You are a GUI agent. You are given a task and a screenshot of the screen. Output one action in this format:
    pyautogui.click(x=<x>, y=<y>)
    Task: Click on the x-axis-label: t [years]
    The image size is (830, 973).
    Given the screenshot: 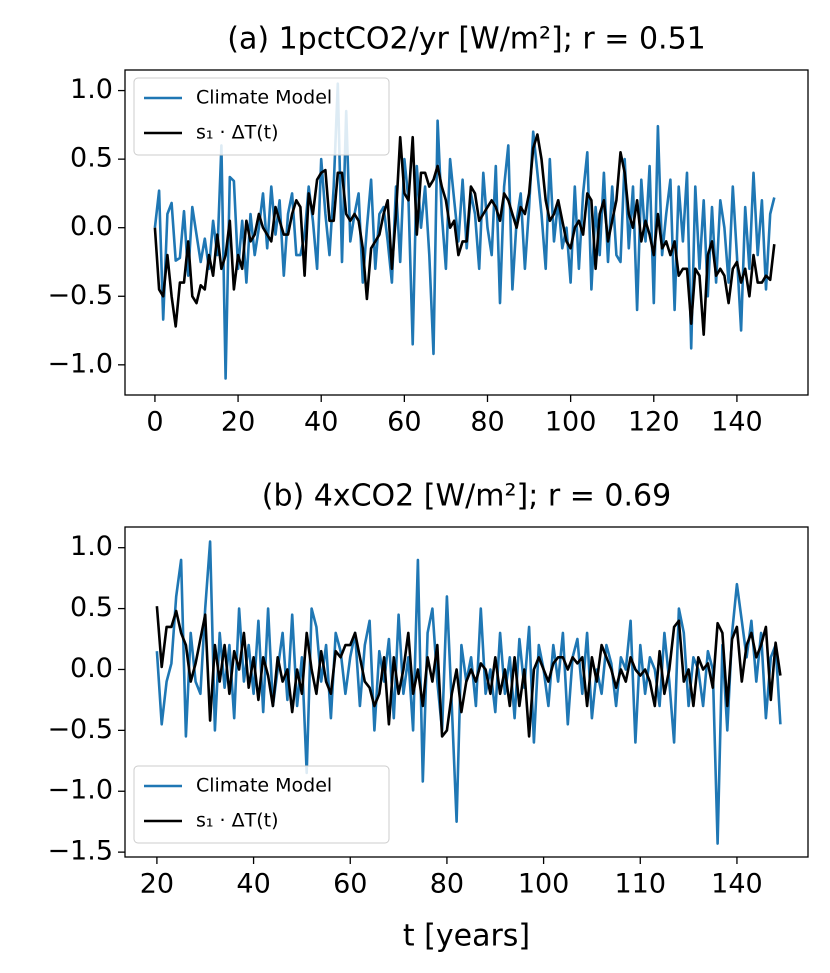 What is the action you would take?
    pyautogui.click(x=466, y=936)
    